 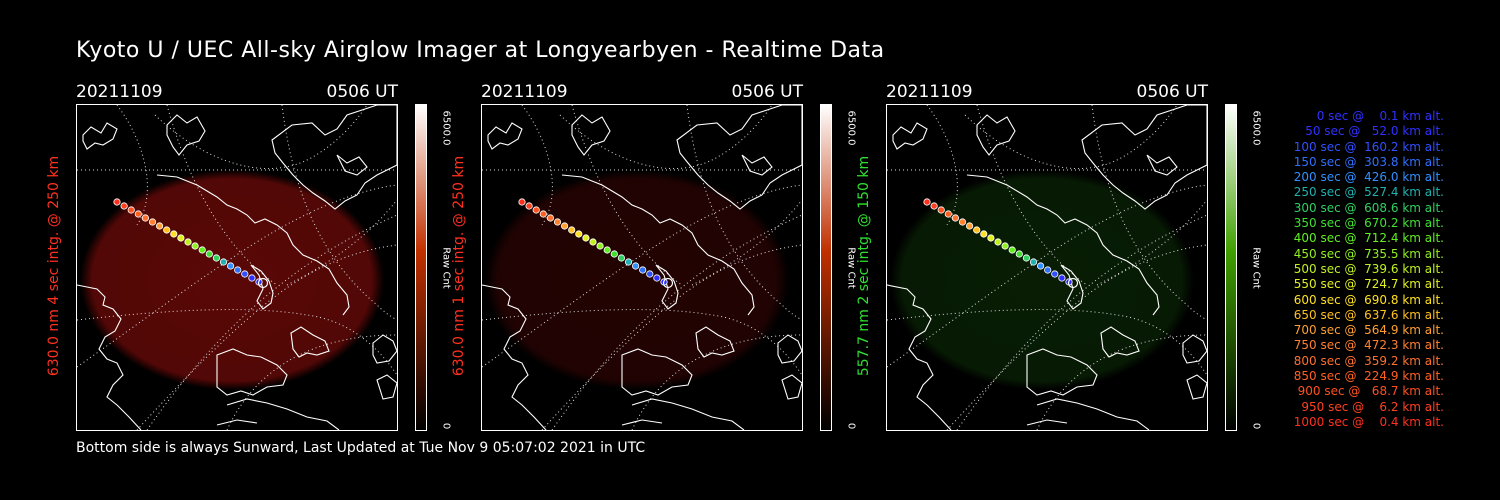 I want to click on legend-entry: 1000 sec @ 0.4 km alt., so click(x=1368, y=421).